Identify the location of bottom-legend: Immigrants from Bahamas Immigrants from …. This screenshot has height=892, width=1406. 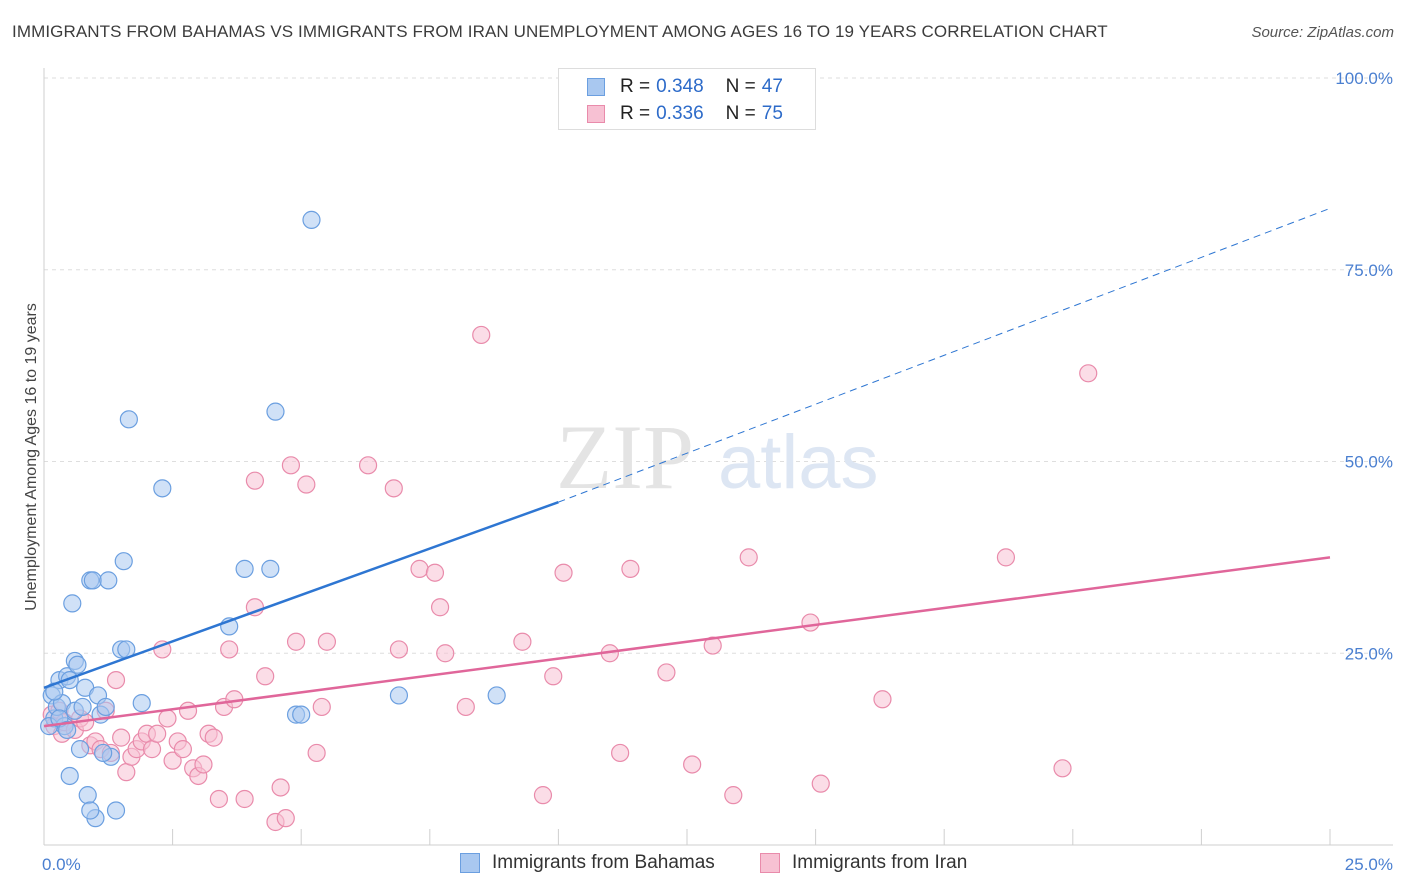
(703, 865).